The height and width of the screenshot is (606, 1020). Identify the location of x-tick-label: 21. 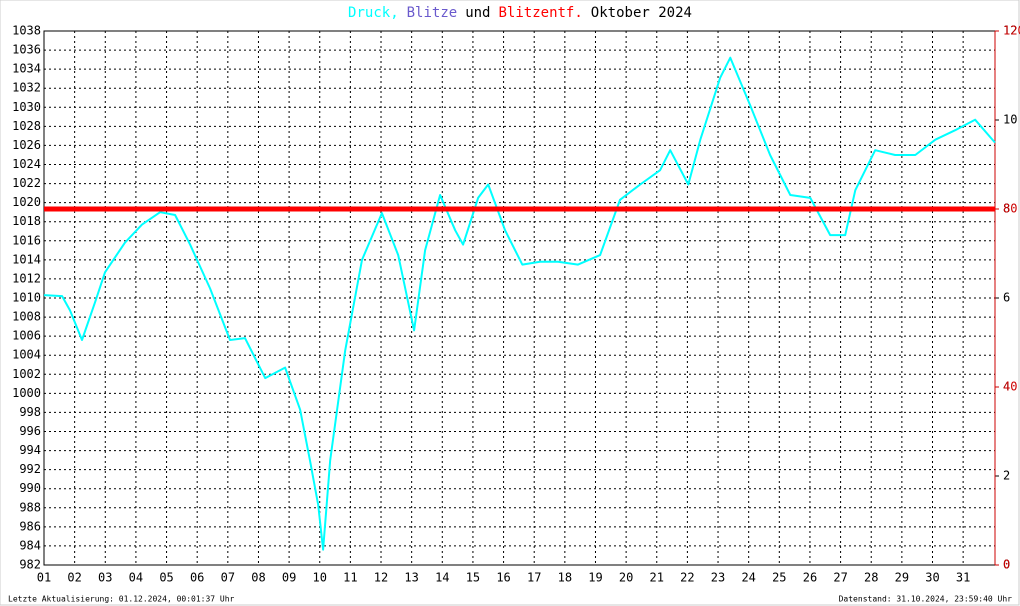
(657, 578).